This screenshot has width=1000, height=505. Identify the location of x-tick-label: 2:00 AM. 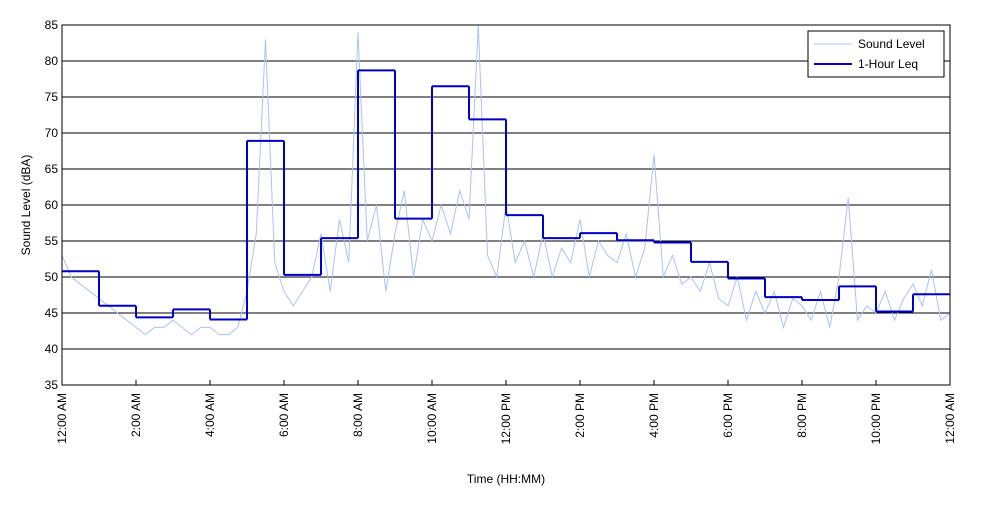
(136, 415).